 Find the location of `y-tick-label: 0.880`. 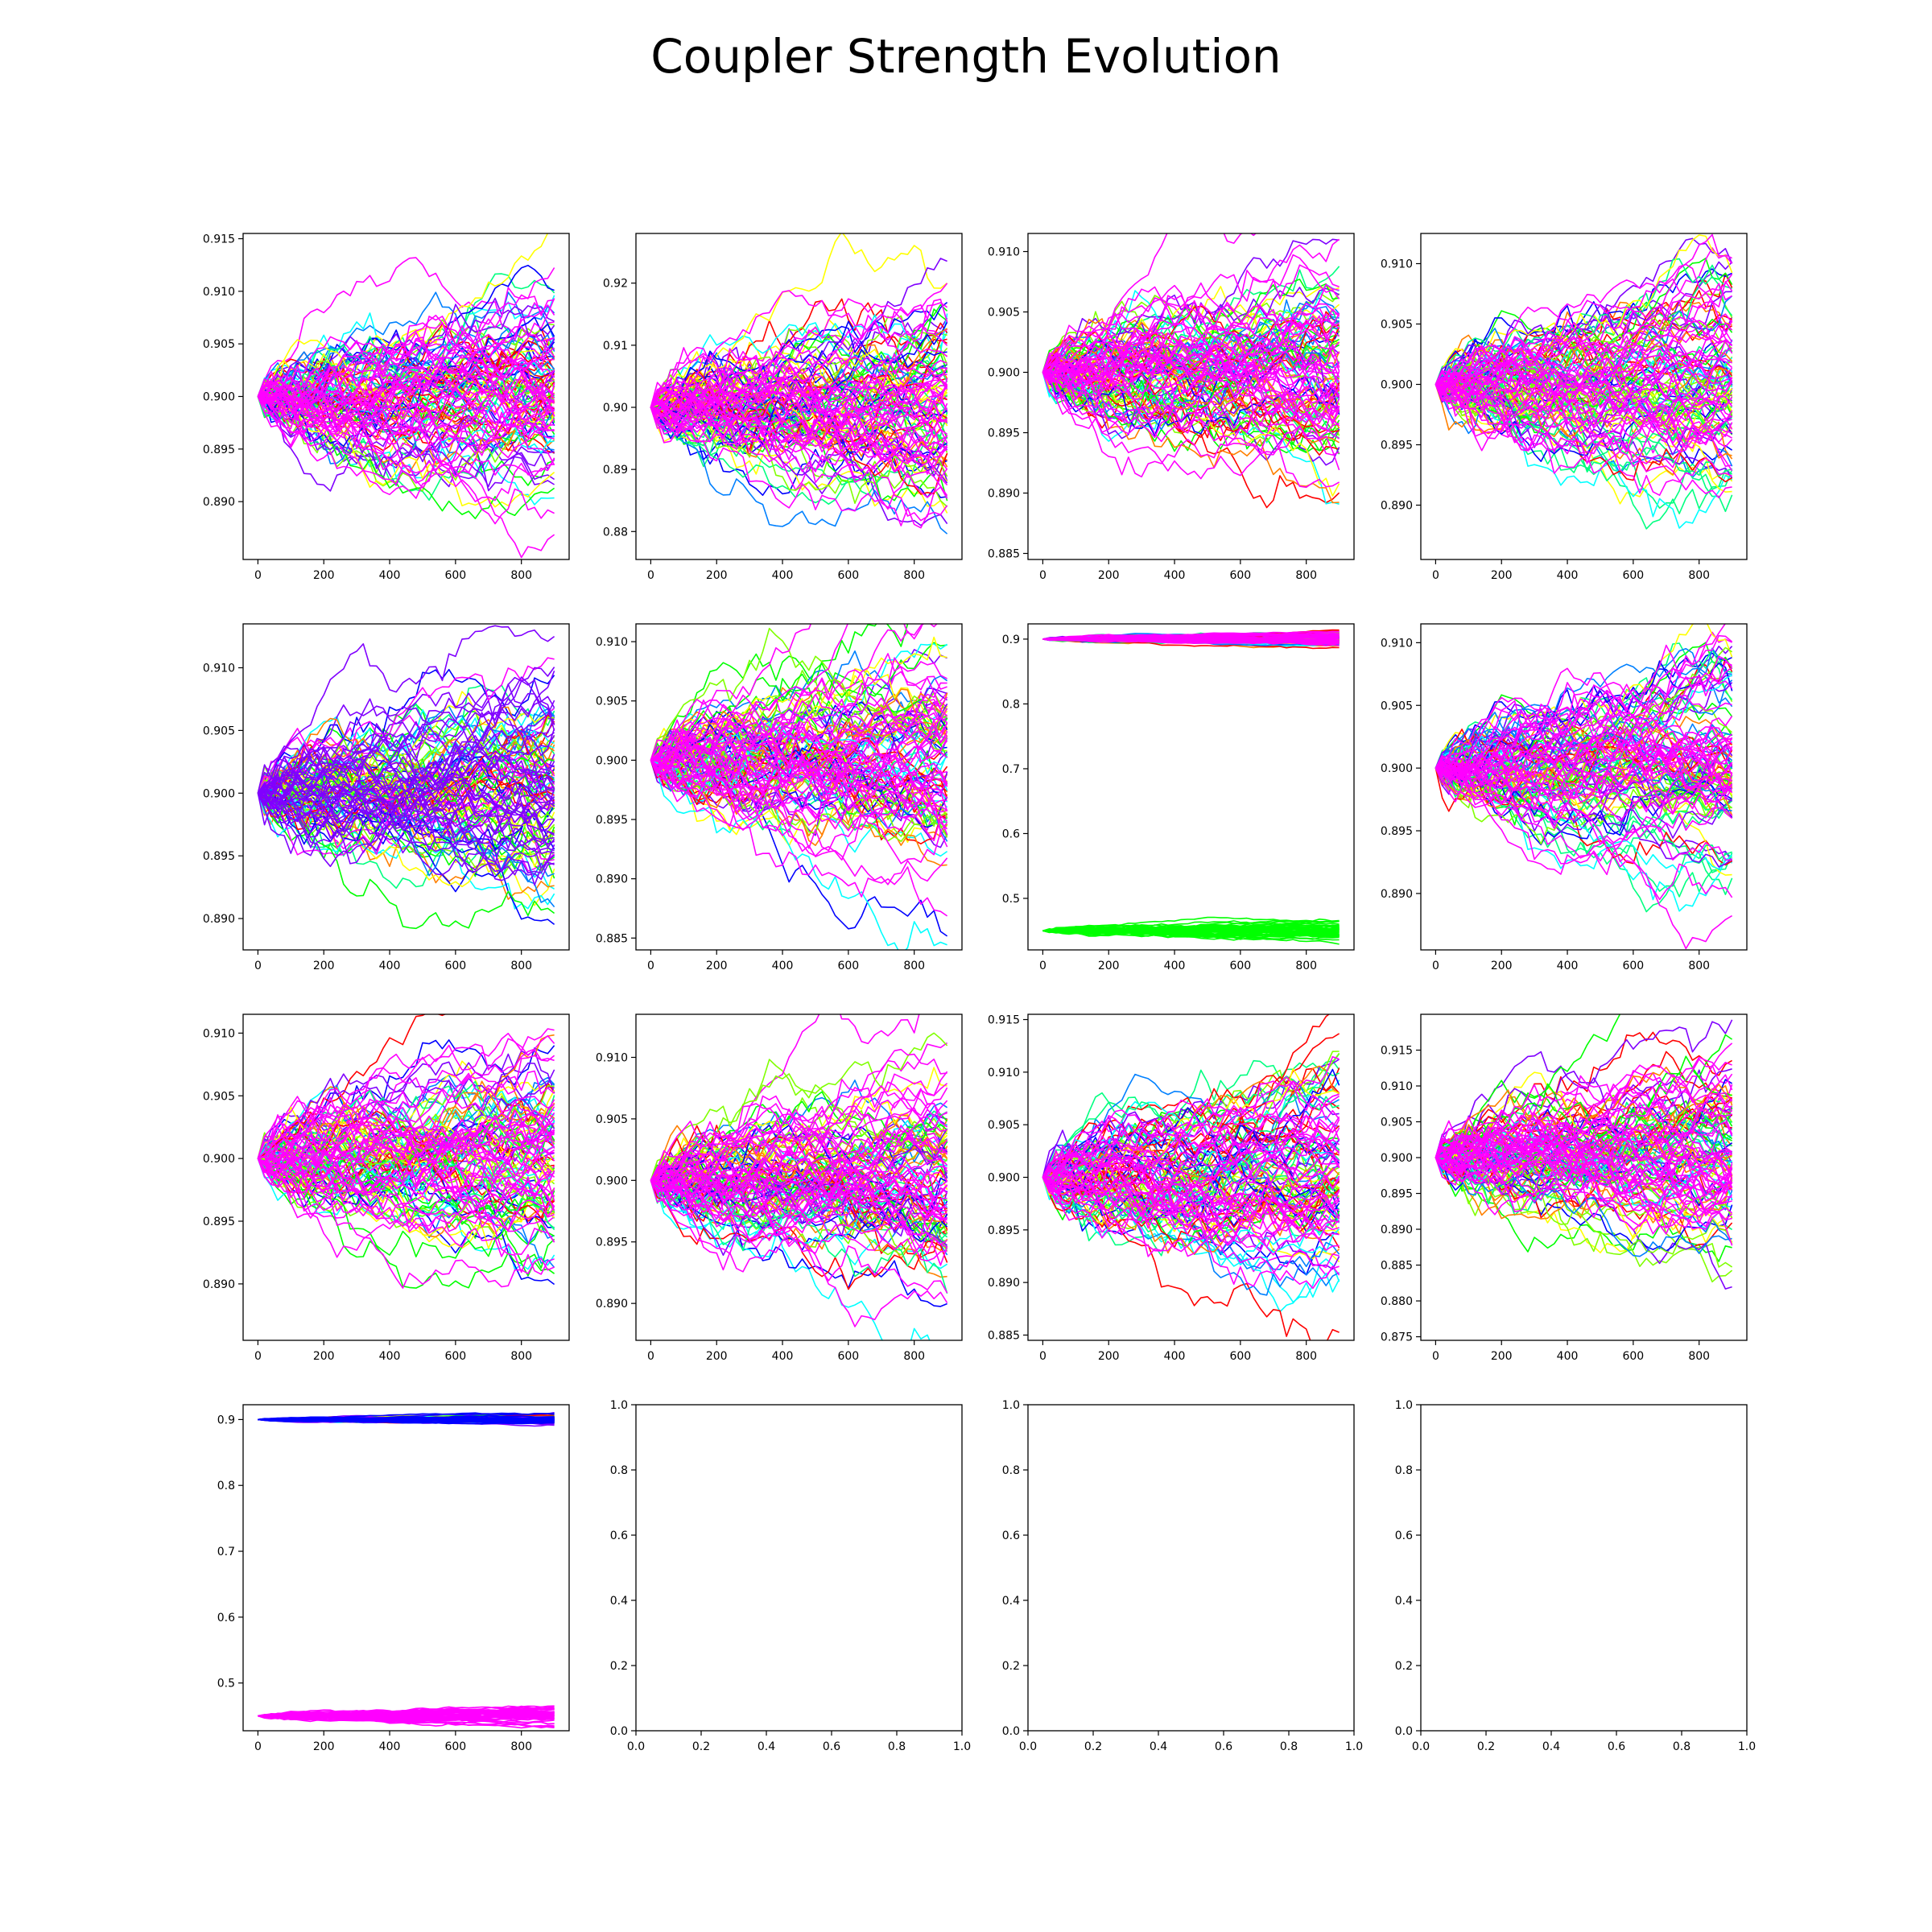

y-tick-label: 0.880 is located at coordinates (1397, 1301).